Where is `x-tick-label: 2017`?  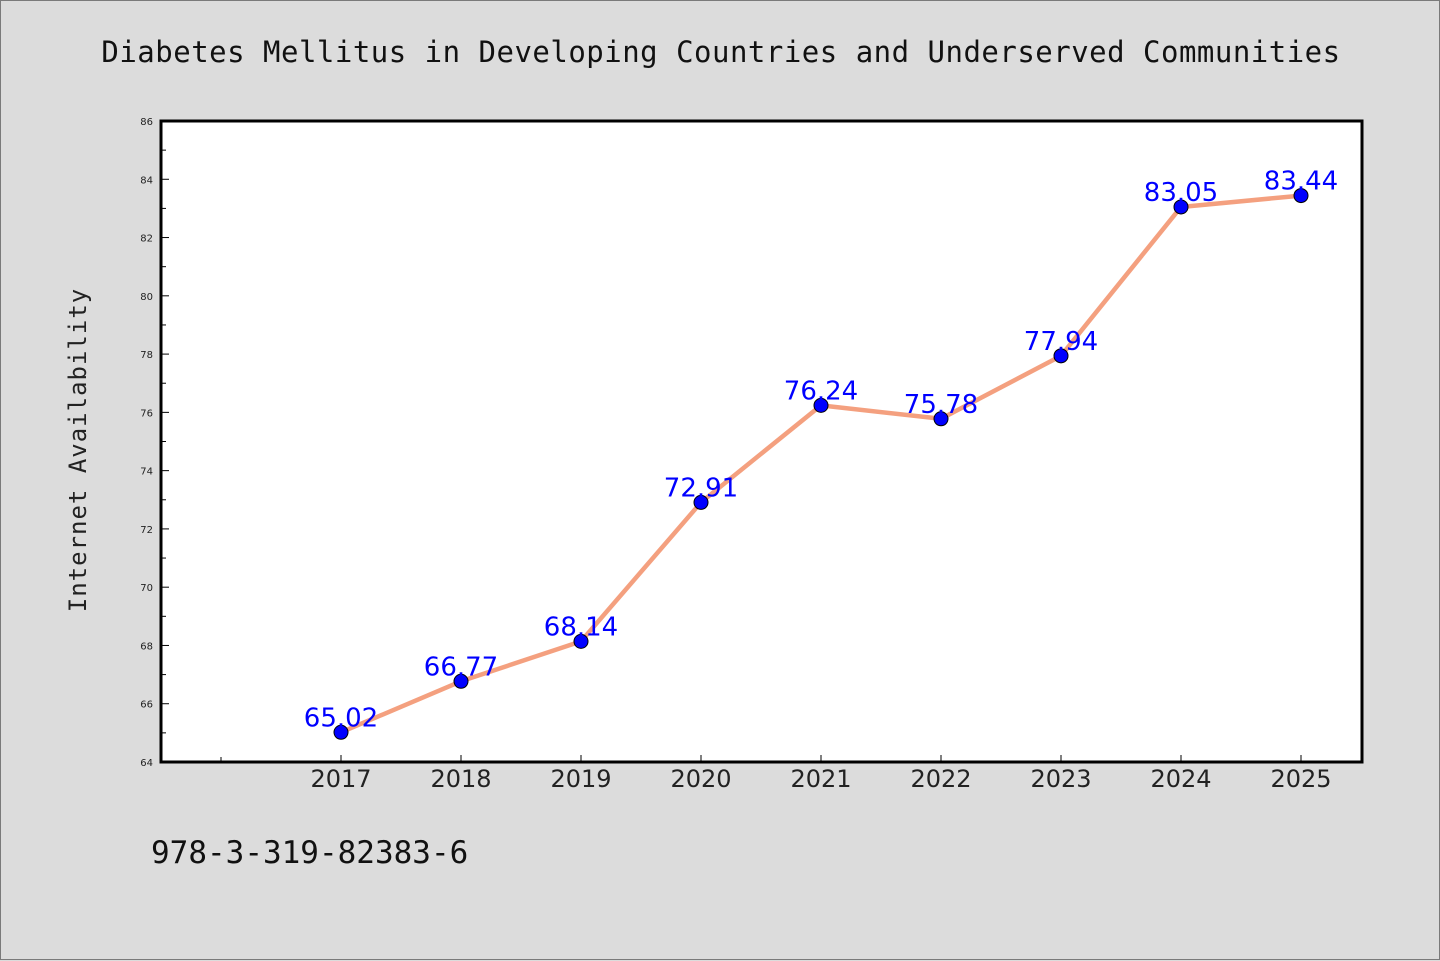
x-tick-label: 2017 is located at coordinates (340, 779).